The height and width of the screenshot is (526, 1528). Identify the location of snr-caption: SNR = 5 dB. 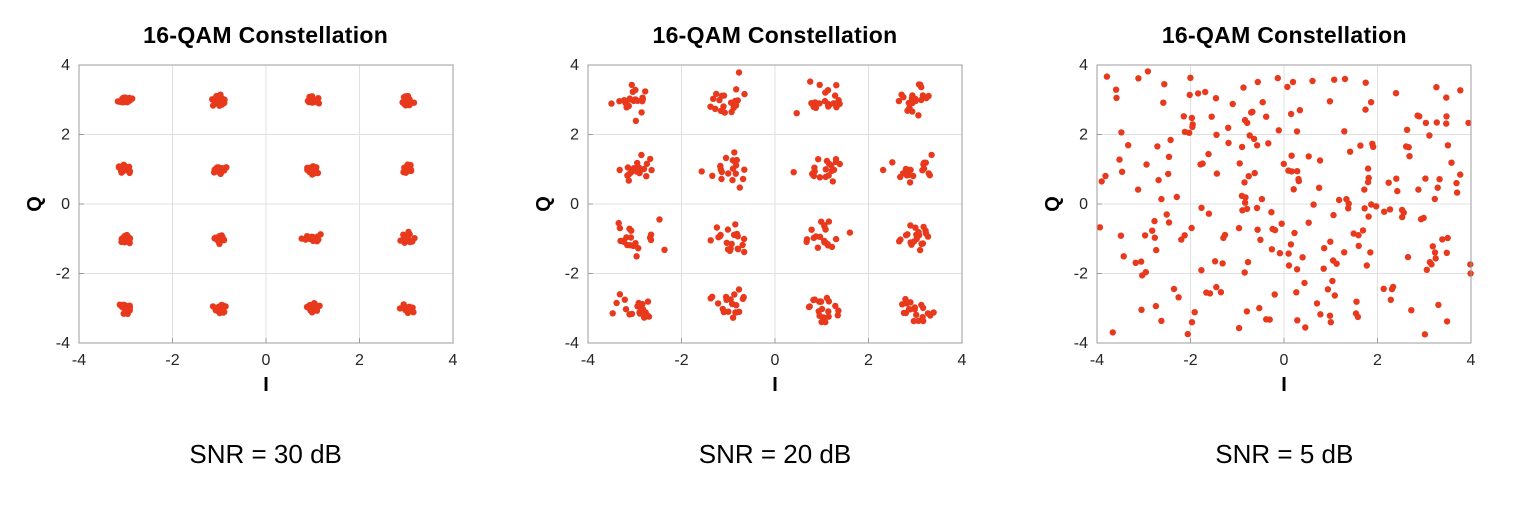
(1284, 454).